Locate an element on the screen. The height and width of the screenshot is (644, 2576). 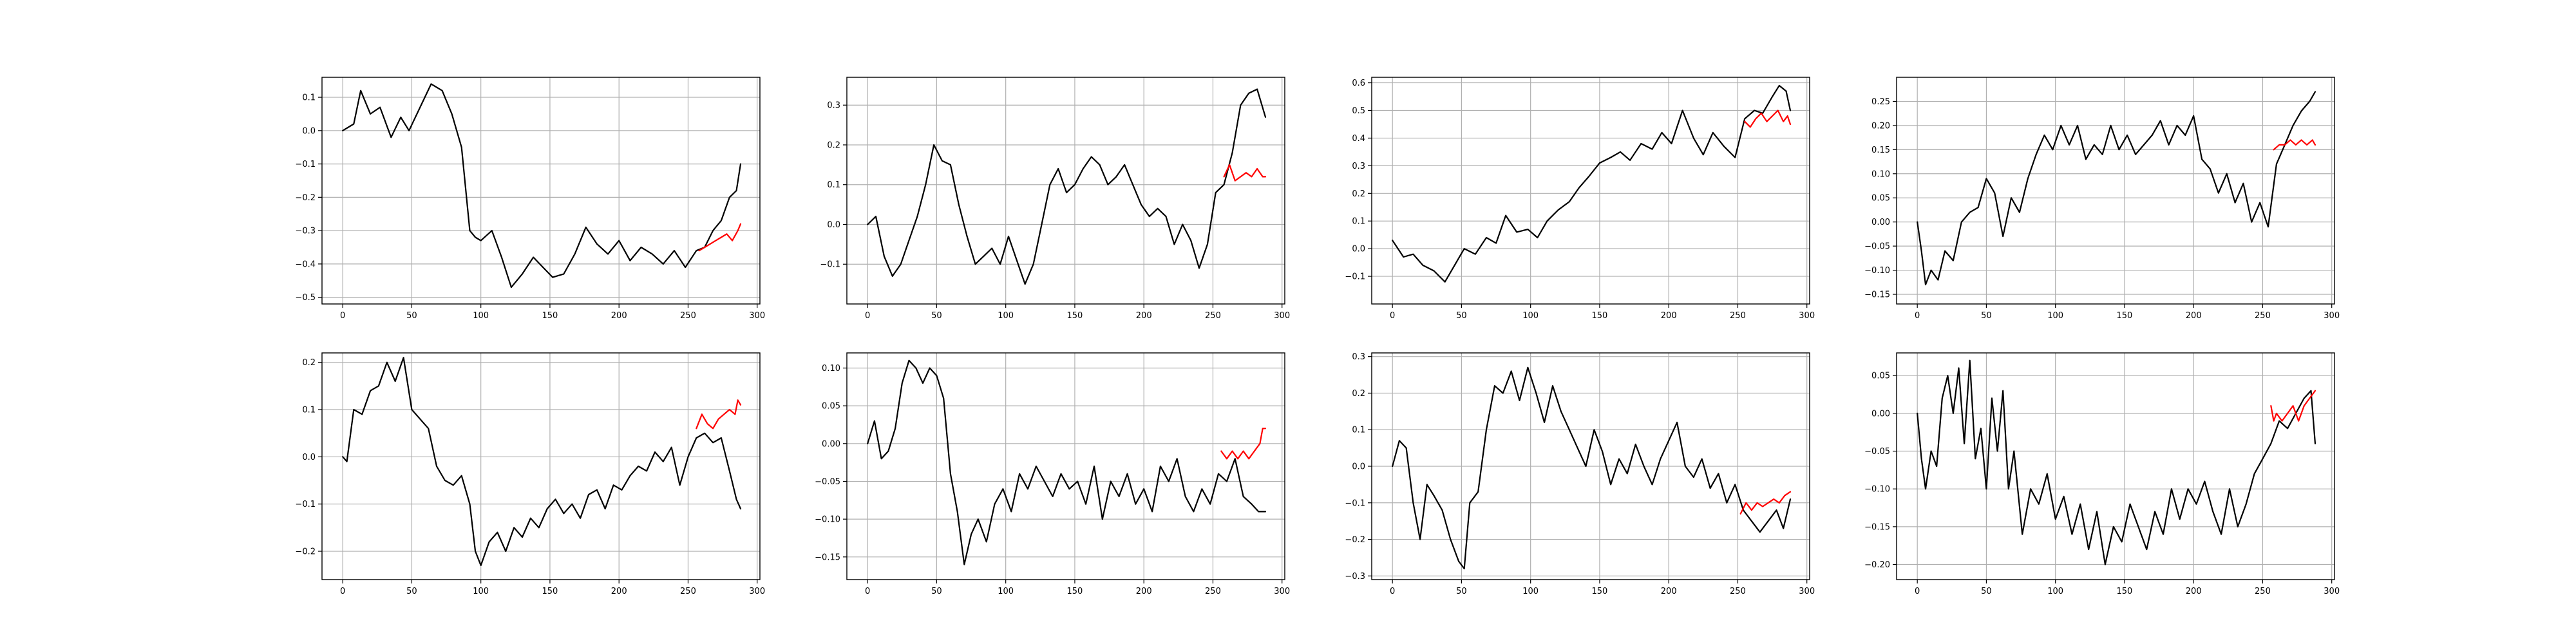
y-tick-label: −0.15 is located at coordinates (1877, 527).